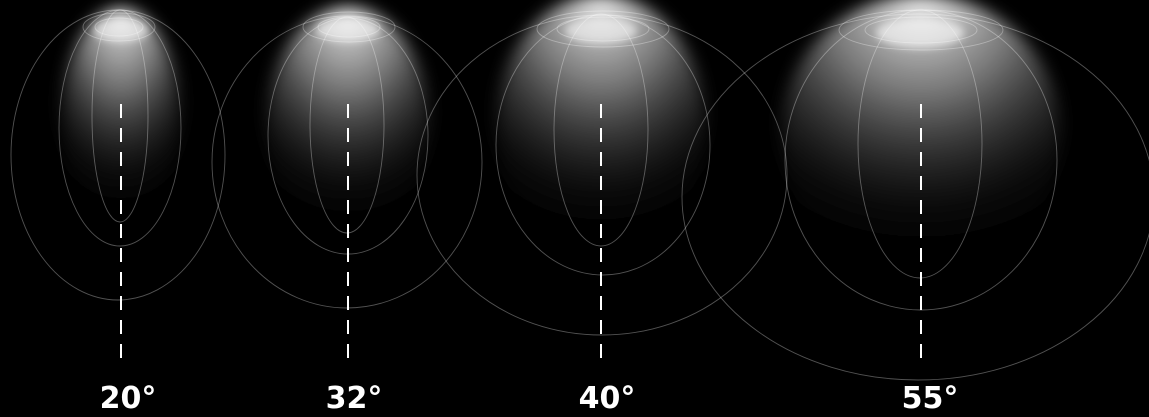 This screenshot has width=1149, height=417. I want to click on beam-2-lens-inner, so click(349, 27).